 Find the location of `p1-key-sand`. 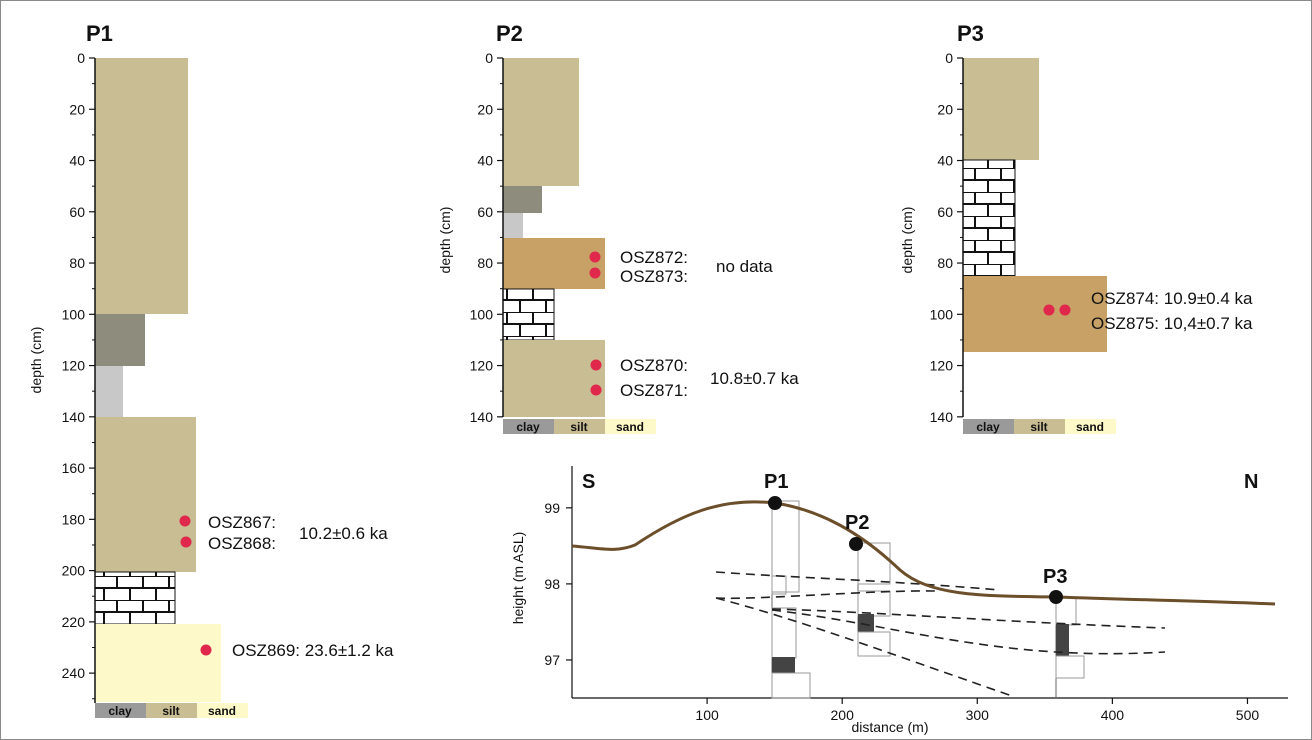

p1-key-sand is located at coordinates (222, 710).